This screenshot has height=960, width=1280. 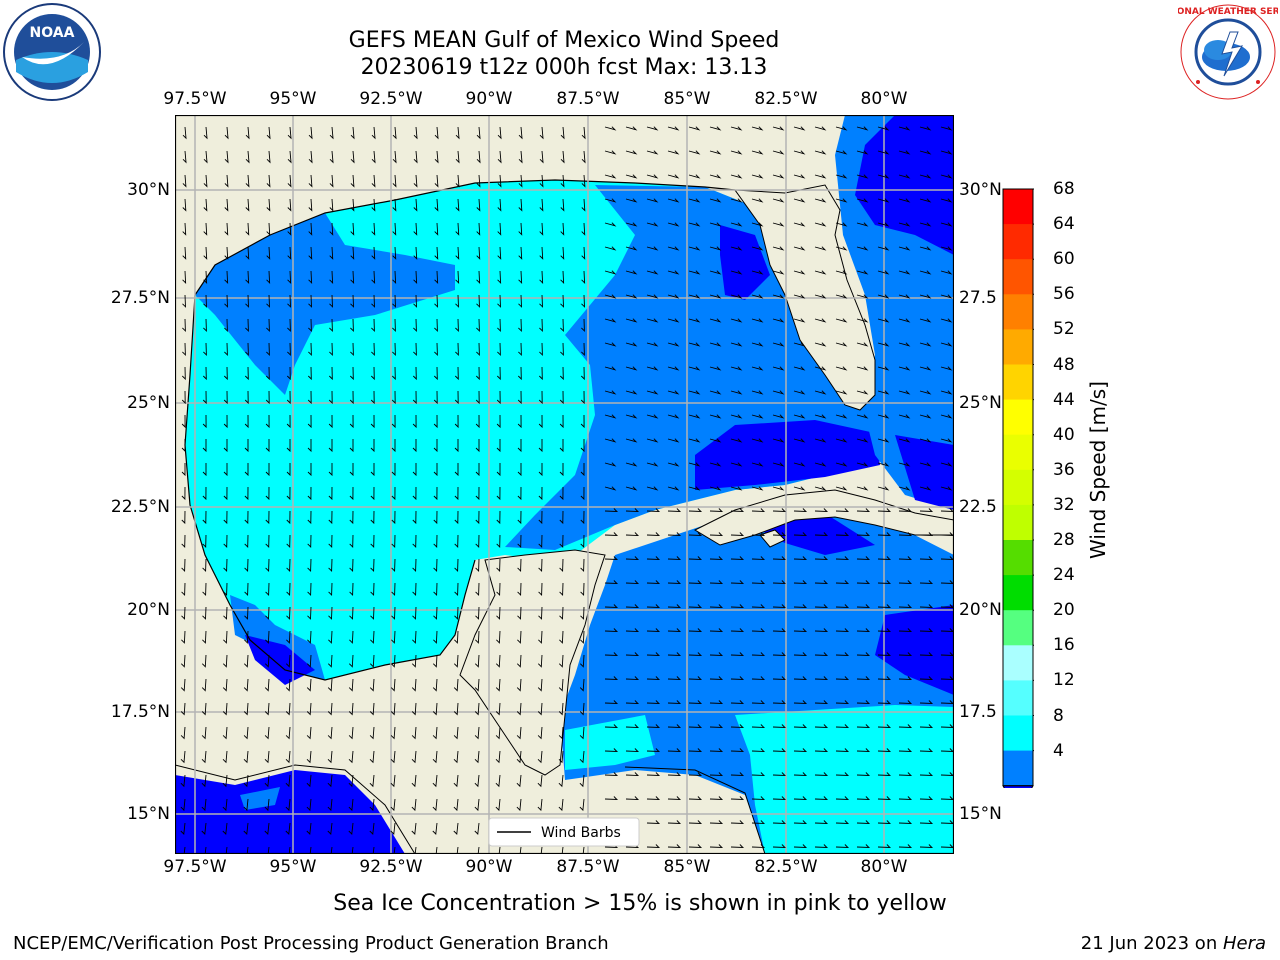 I want to click on gulf-region-darkblue-sw, so click(x=280, y=660).